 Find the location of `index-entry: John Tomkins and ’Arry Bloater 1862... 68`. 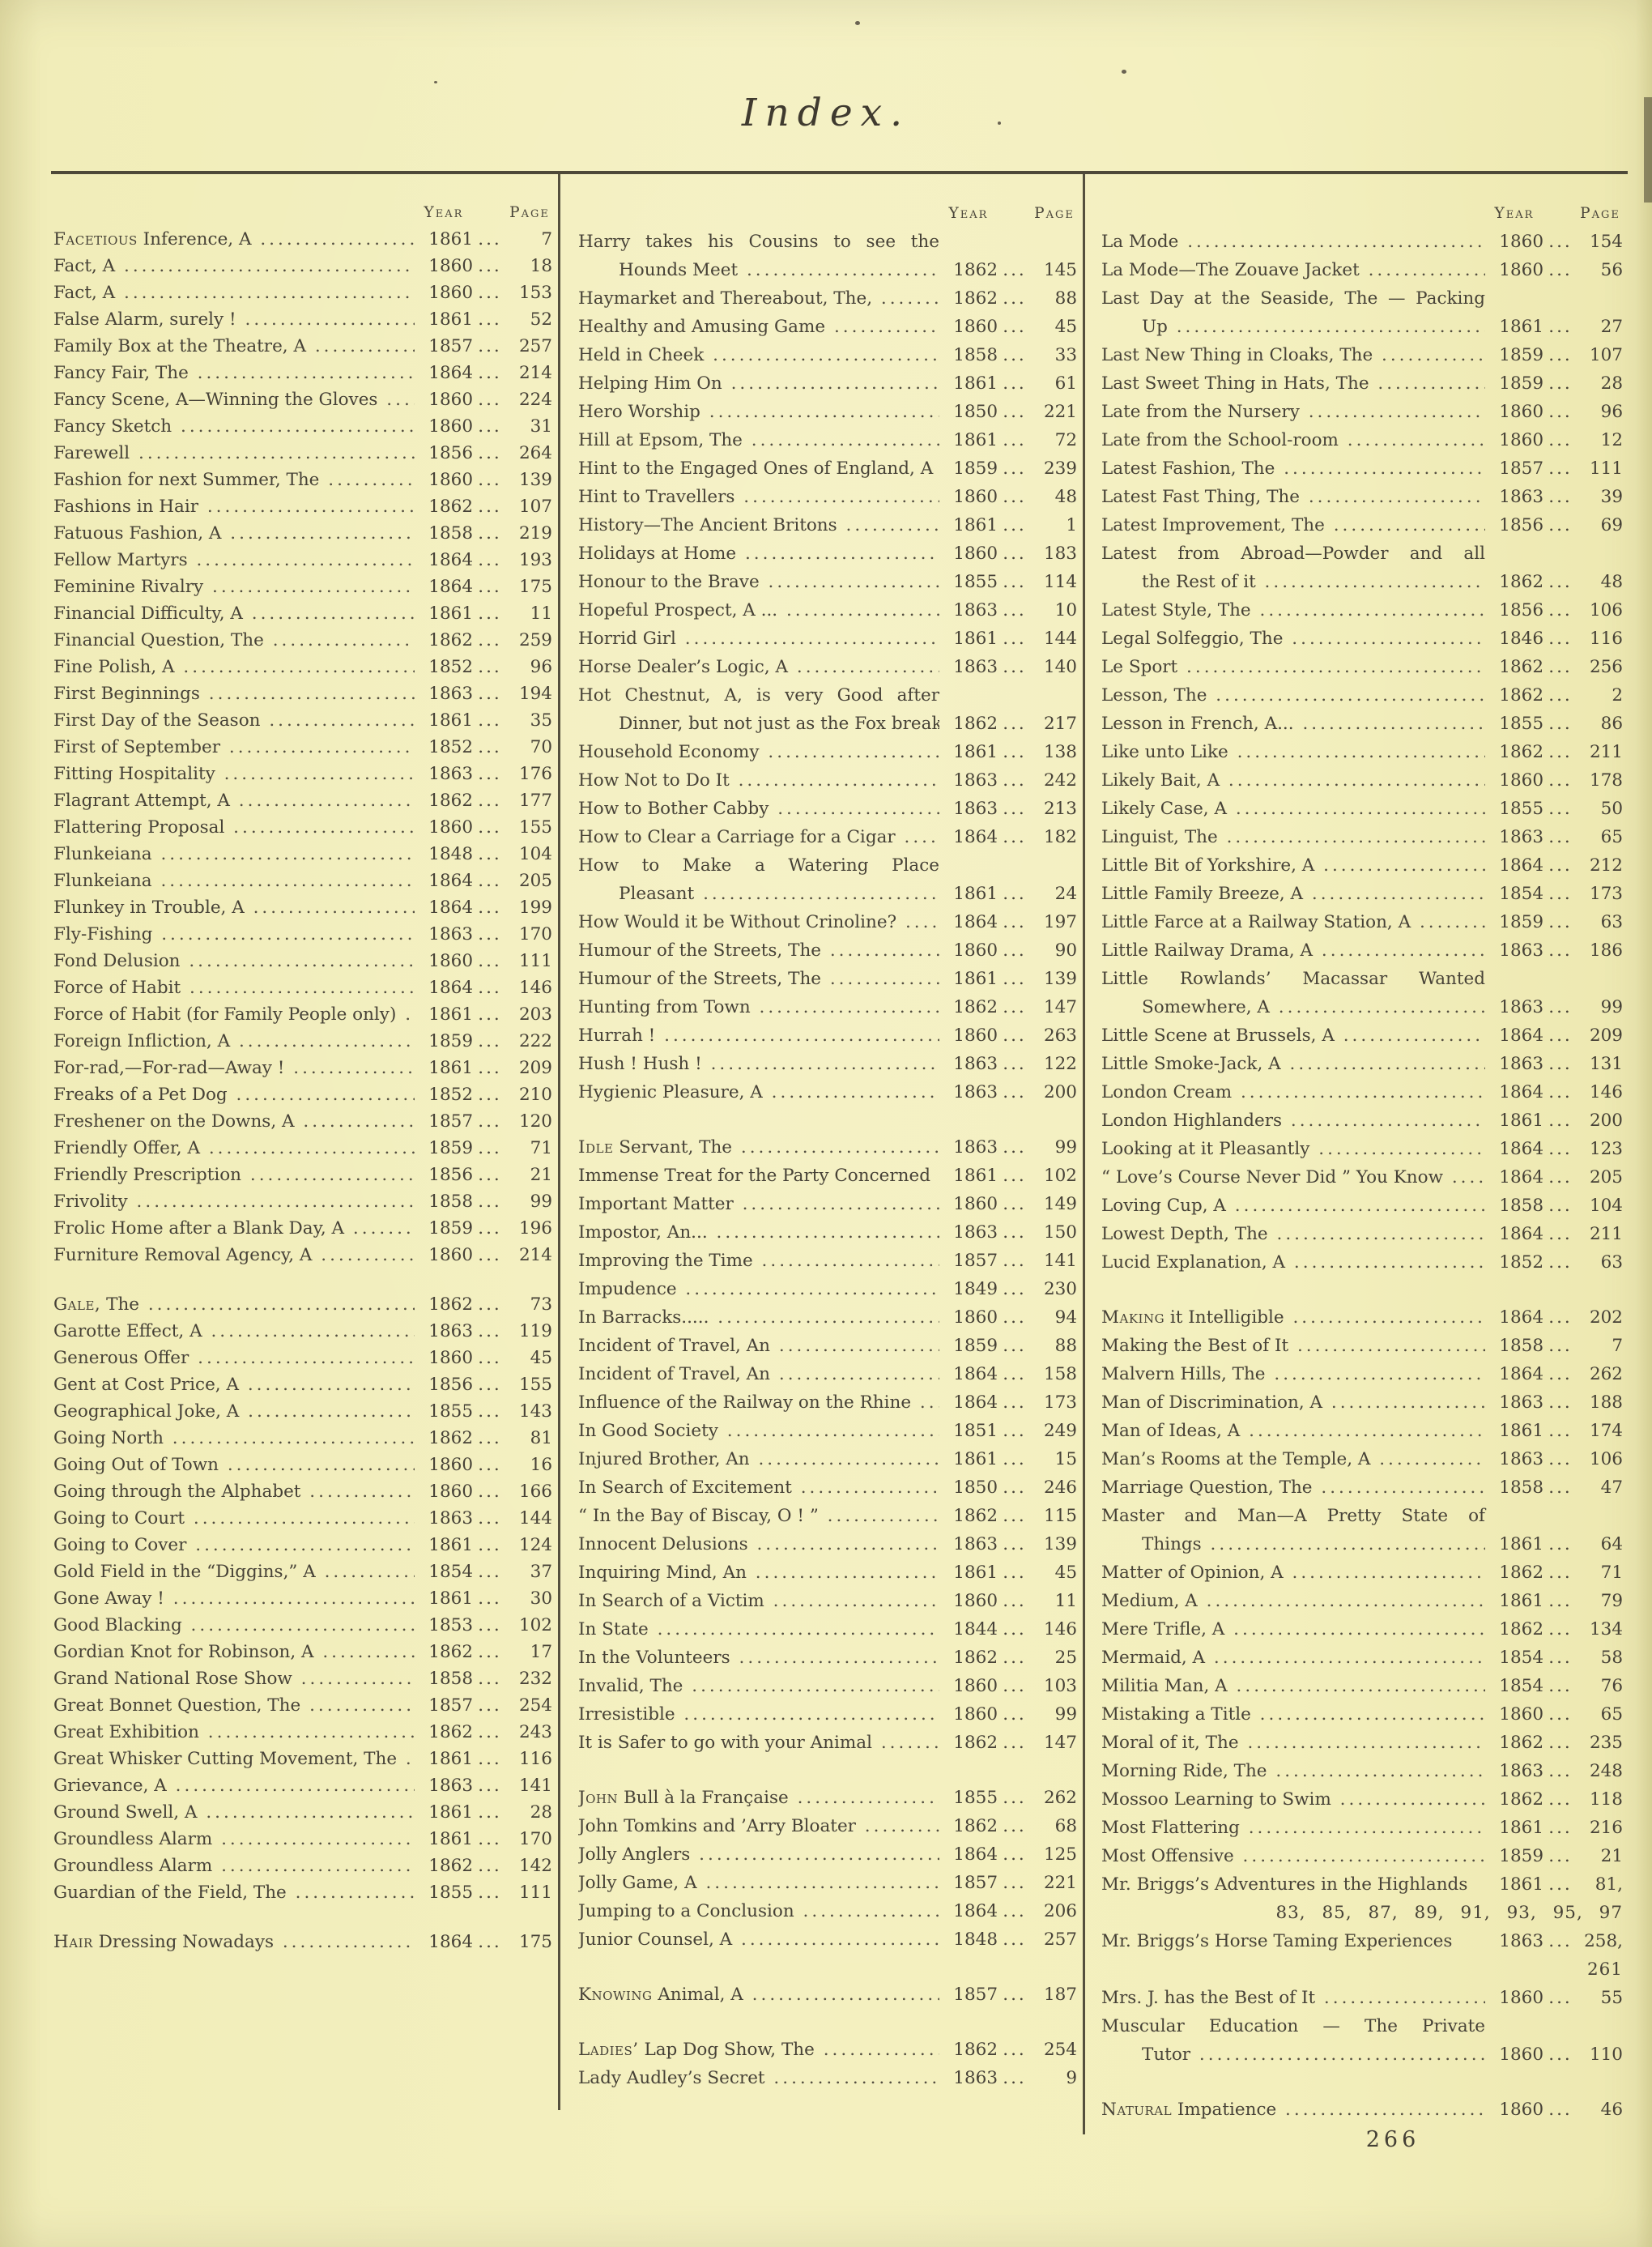

index-entry: John Tomkins and ’Arry Bloater 1862... 68 is located at coordinates (828, 1826).